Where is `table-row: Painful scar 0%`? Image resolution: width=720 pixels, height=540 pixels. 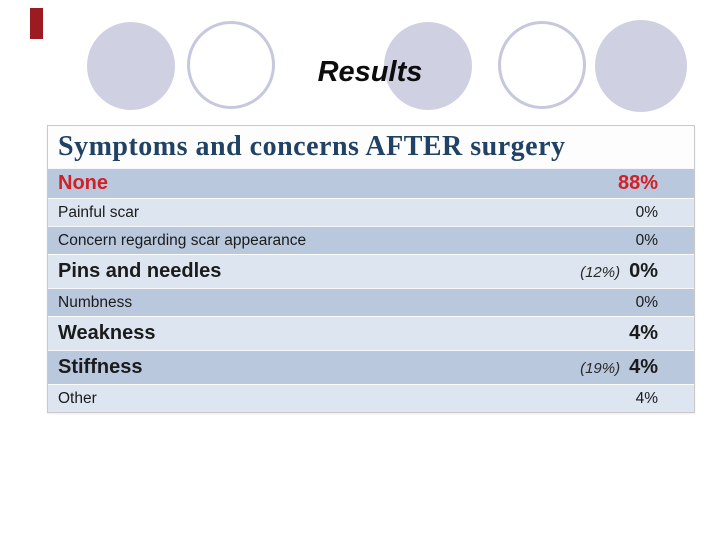
table-row: Painful scar 0% is located at coordinates (371, 212).